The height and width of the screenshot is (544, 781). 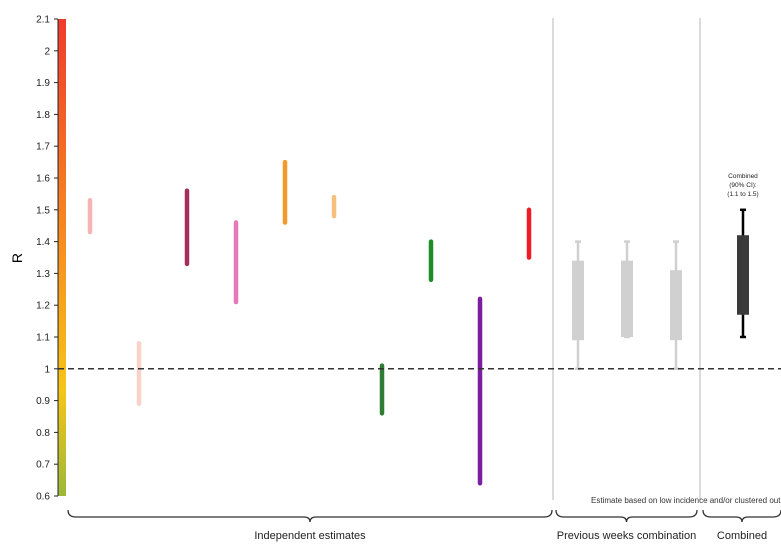 I want to click on y-tick-label: 1.3, so click(x=43, y=274).